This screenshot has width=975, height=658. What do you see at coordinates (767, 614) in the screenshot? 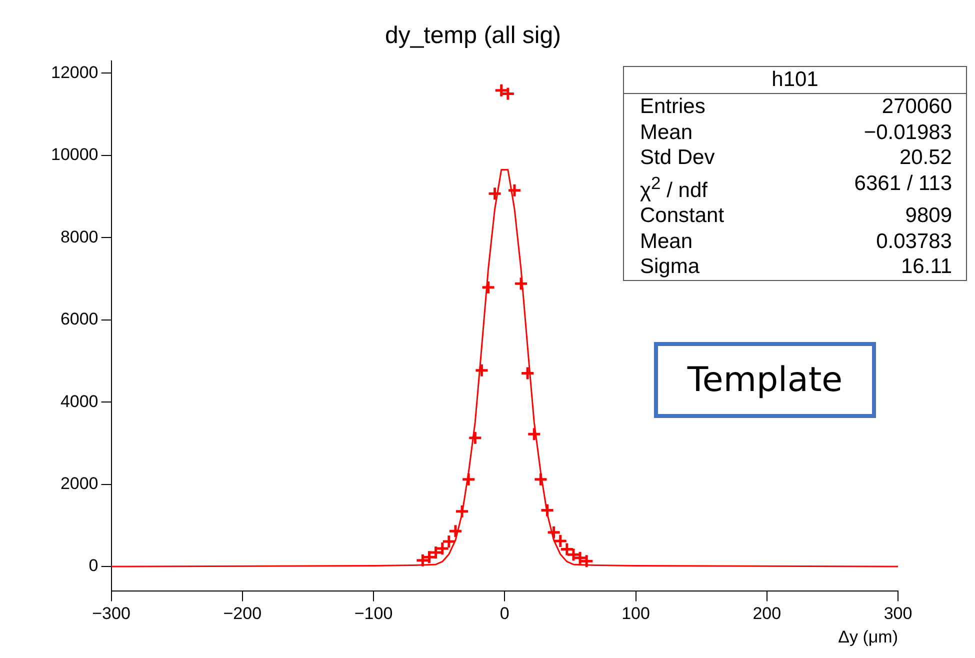
I see `x-tick-label: 200` at bounding box center [767, 614].